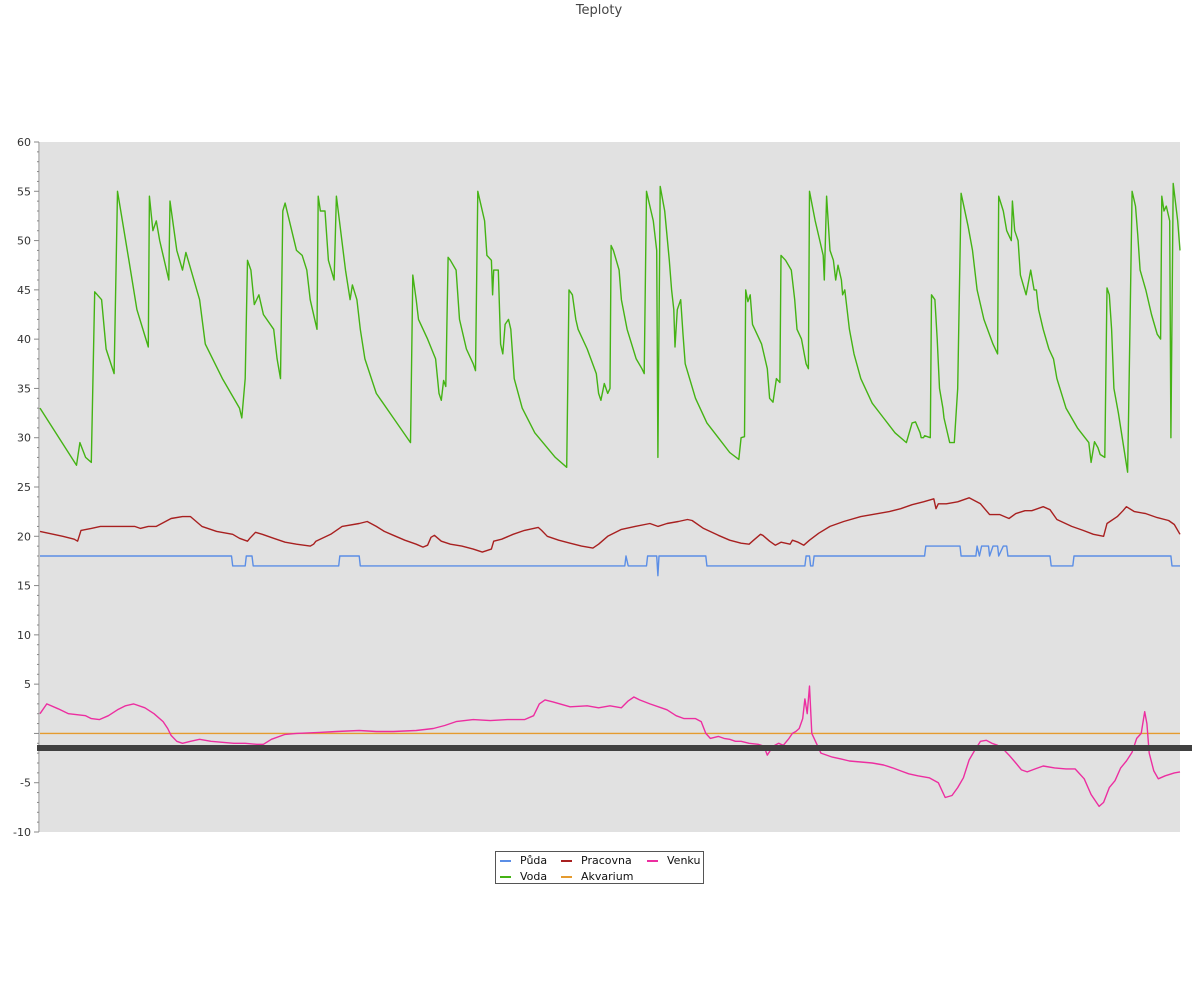  I want to click on legend-swatch-akvarium, so click(566, 877).